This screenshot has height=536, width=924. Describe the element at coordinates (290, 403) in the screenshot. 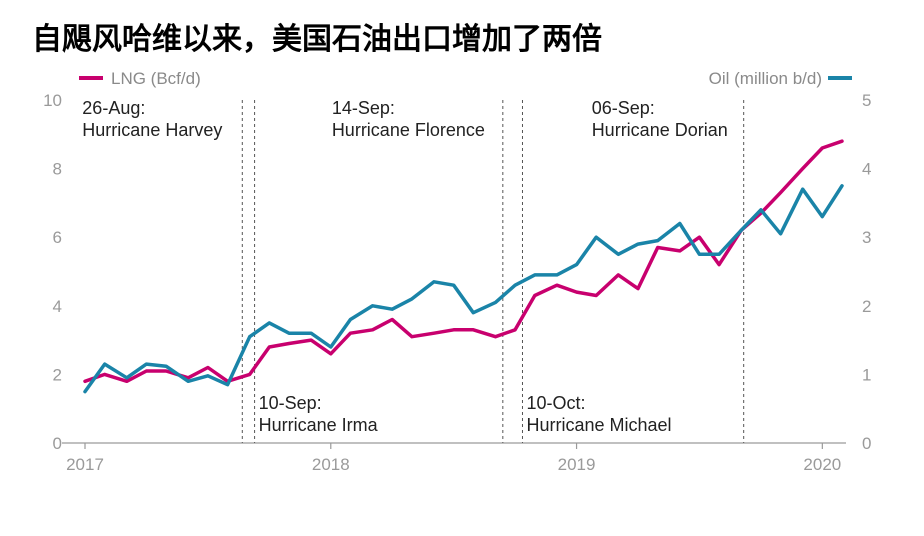

I see `event-date-label: 10-Sep:` at that location.